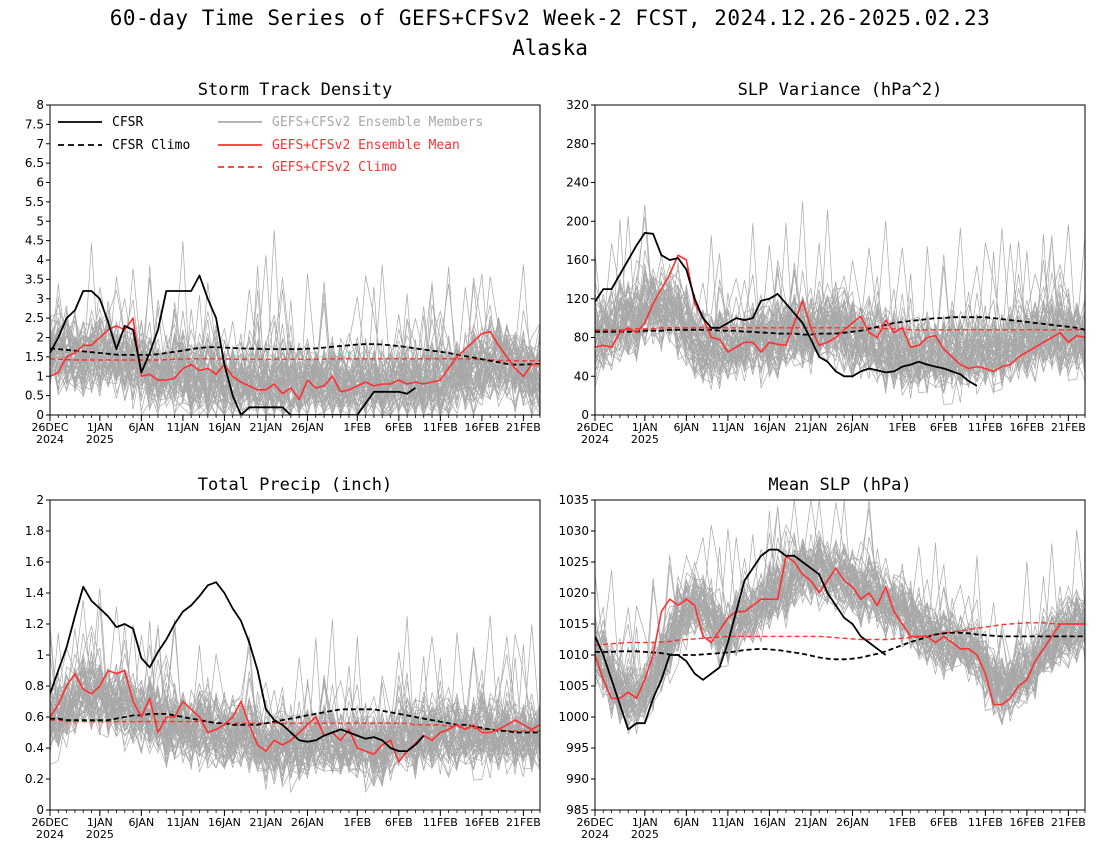 The image size is (1100, 860). What do you see at coordinates (550, 48) in the screenshot?
I see `figure-subtitle: Alaska` at bounding box center [550, 48].